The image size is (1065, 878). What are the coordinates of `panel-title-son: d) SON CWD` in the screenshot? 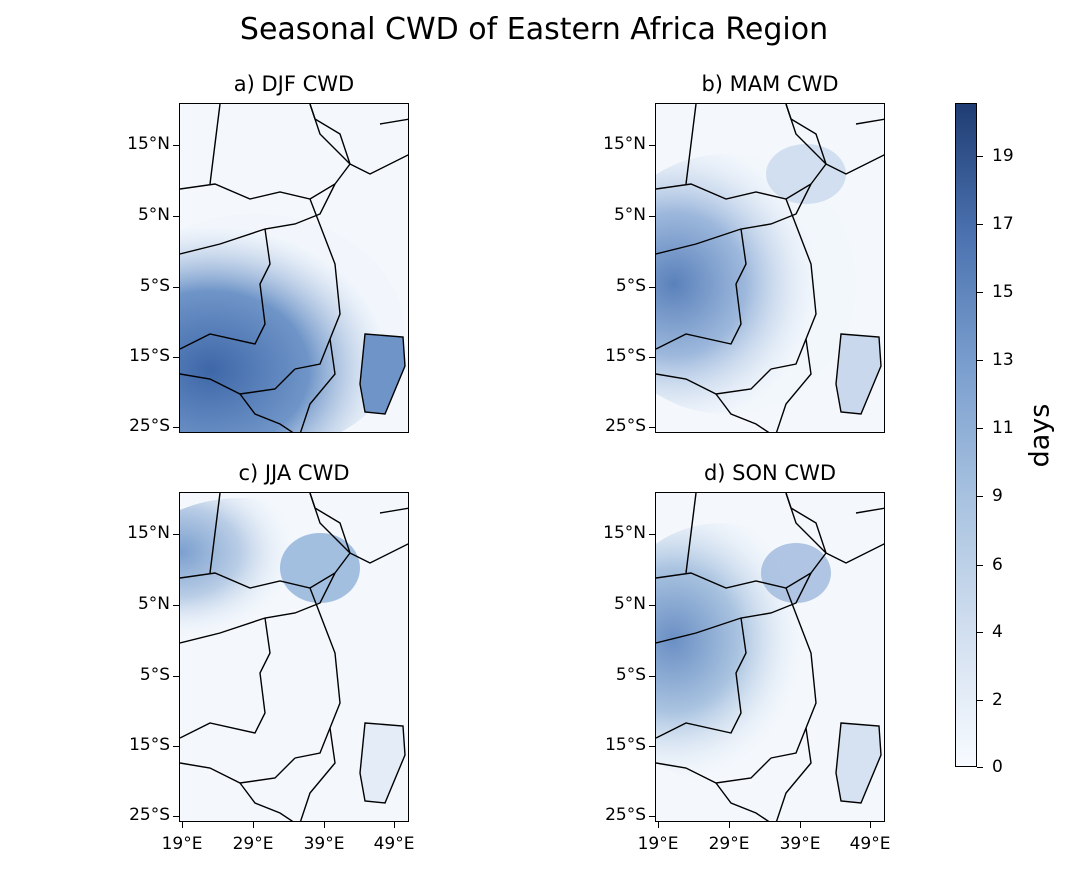 It's located at (770, 473).